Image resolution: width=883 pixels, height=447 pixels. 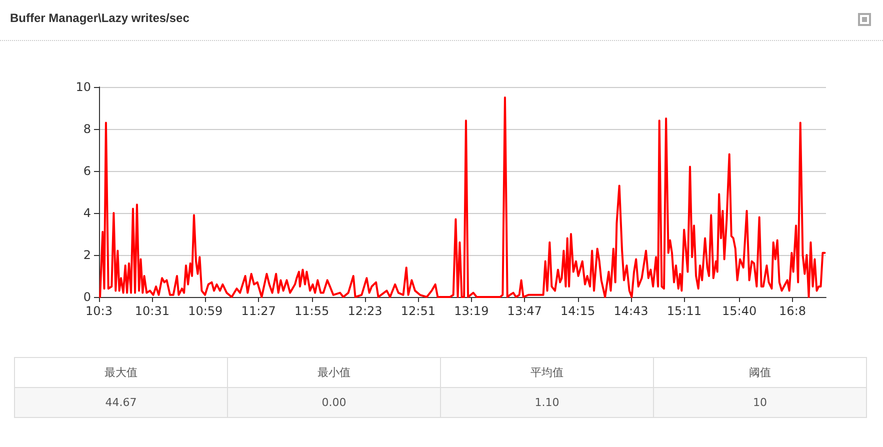 What do you see at coordinates (87, 297) in the screenshot?
I see `y-tick-label: 0` at bounding box center [87, 297].